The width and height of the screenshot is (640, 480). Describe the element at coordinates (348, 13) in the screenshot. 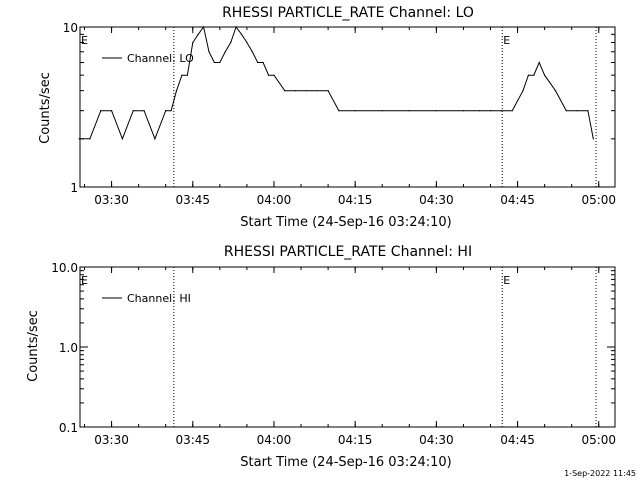

I see `chart-title: RHESSI PARTICLE_RATE Channel: LO` at that location.